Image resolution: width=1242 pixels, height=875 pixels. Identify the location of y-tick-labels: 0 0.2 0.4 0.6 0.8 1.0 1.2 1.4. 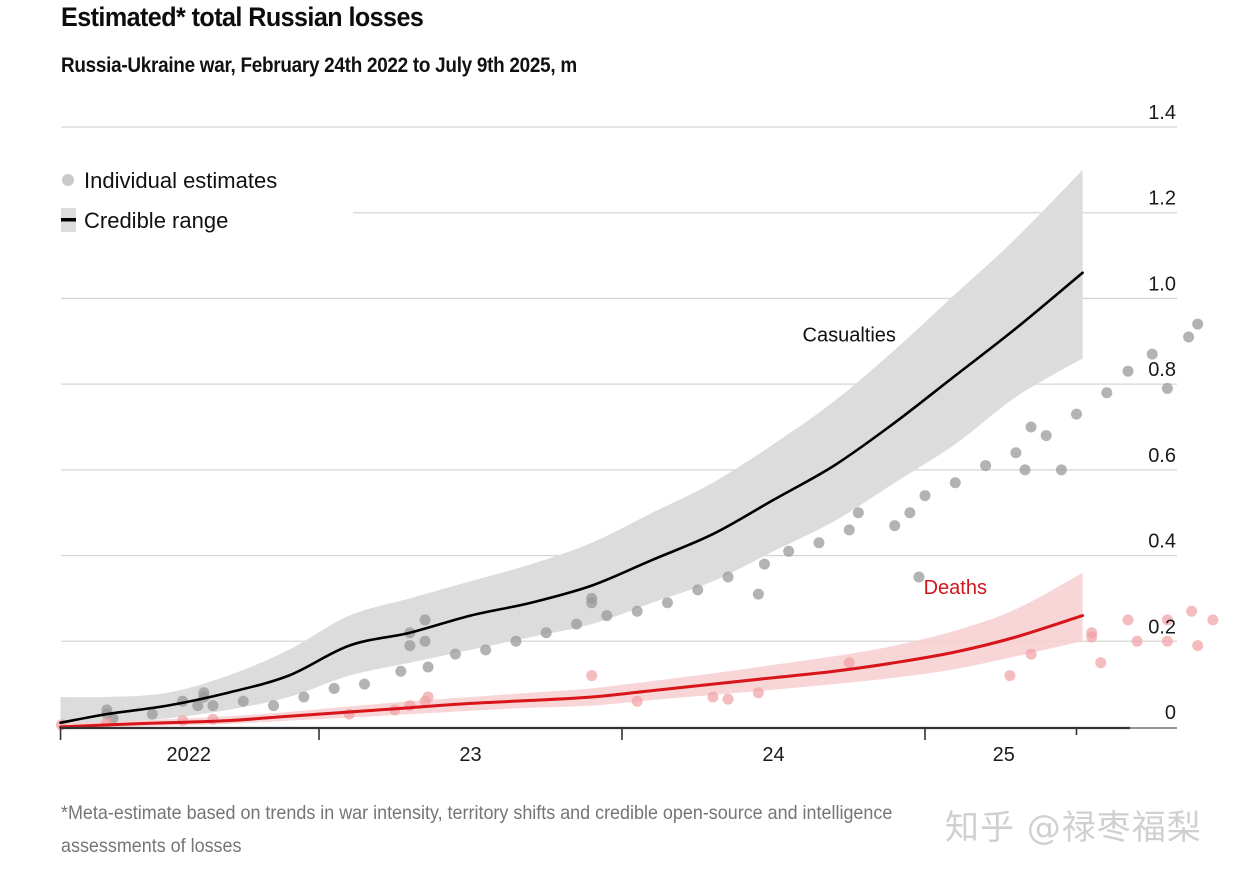
(1162, 413).